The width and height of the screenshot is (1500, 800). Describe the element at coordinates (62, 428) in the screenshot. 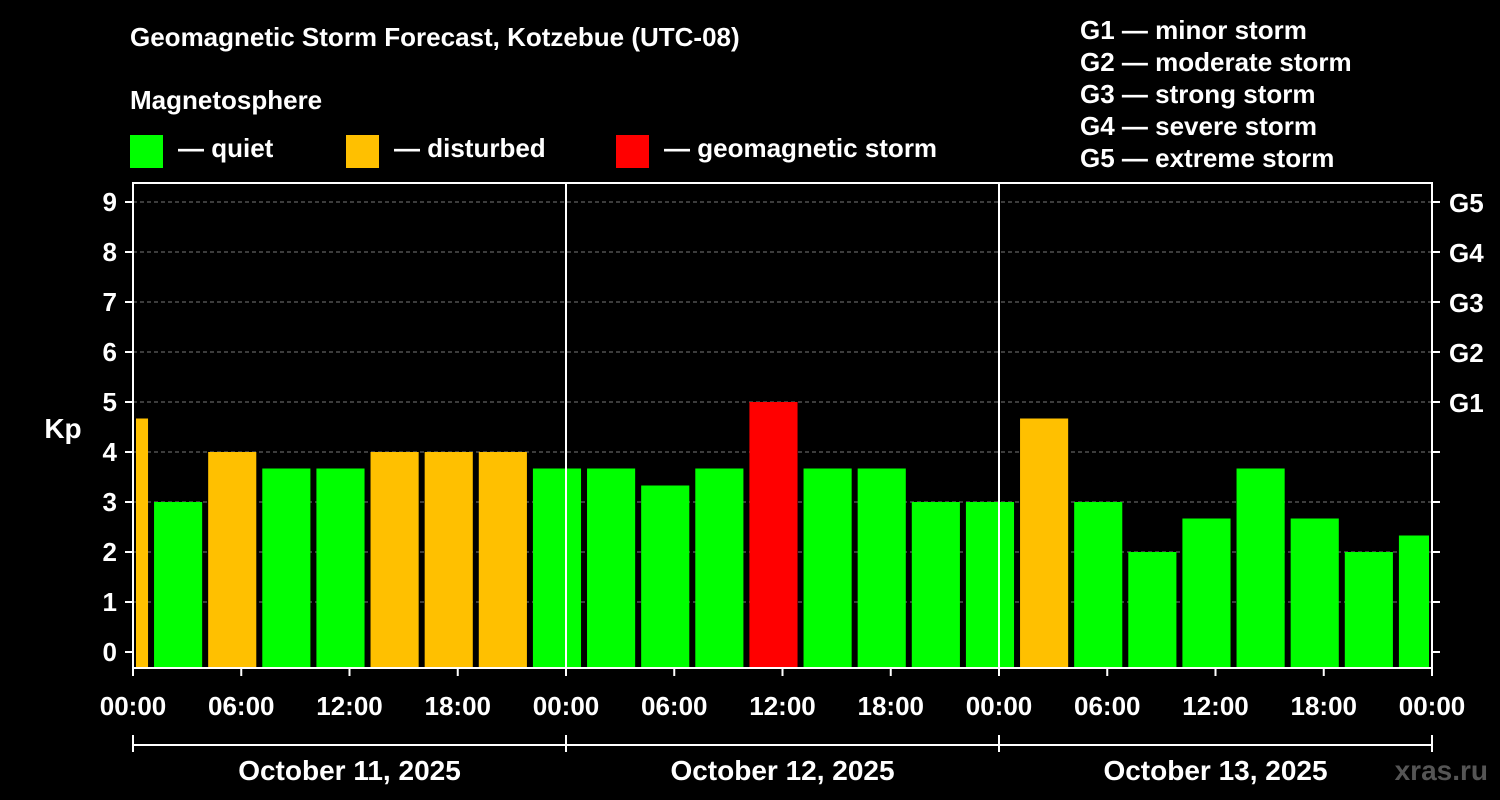

I see `y-axis-label: Kp` at that location.